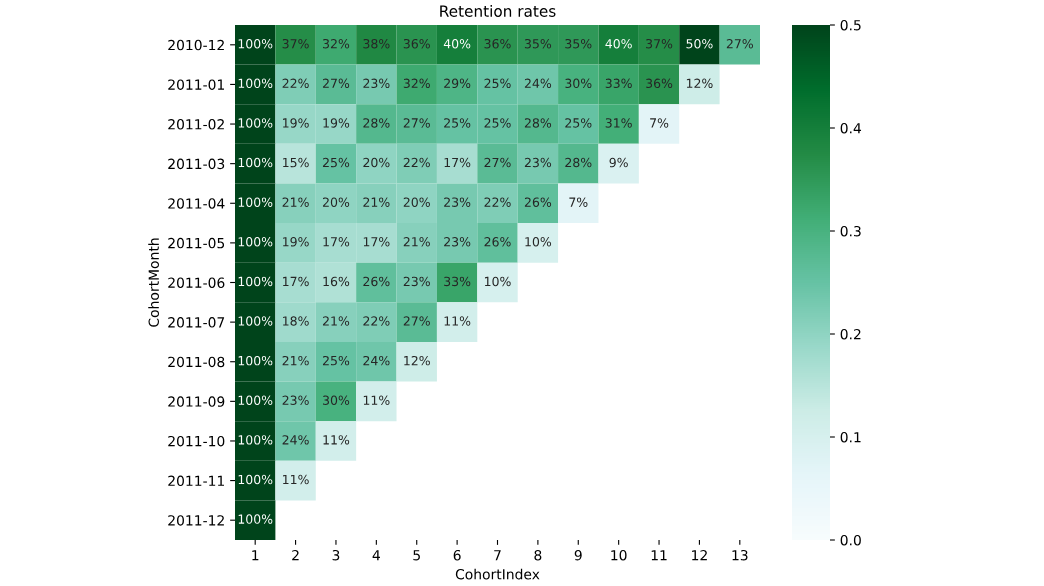  Describe the element at coordinates (850, 437) in the screenshot. I see `color-bar-label: 0.1` at that location.